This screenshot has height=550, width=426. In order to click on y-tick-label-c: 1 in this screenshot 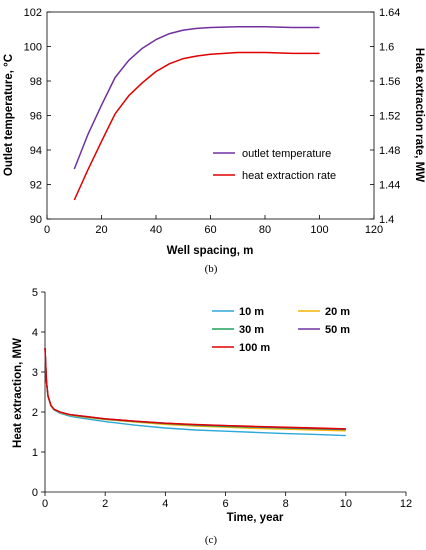, I will do `click(35, 453)`.